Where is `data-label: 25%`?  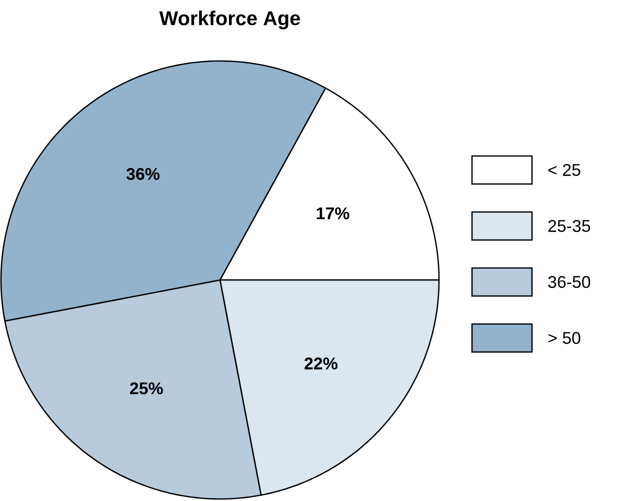 data-label: 25% is located at coordinates (146, 388).